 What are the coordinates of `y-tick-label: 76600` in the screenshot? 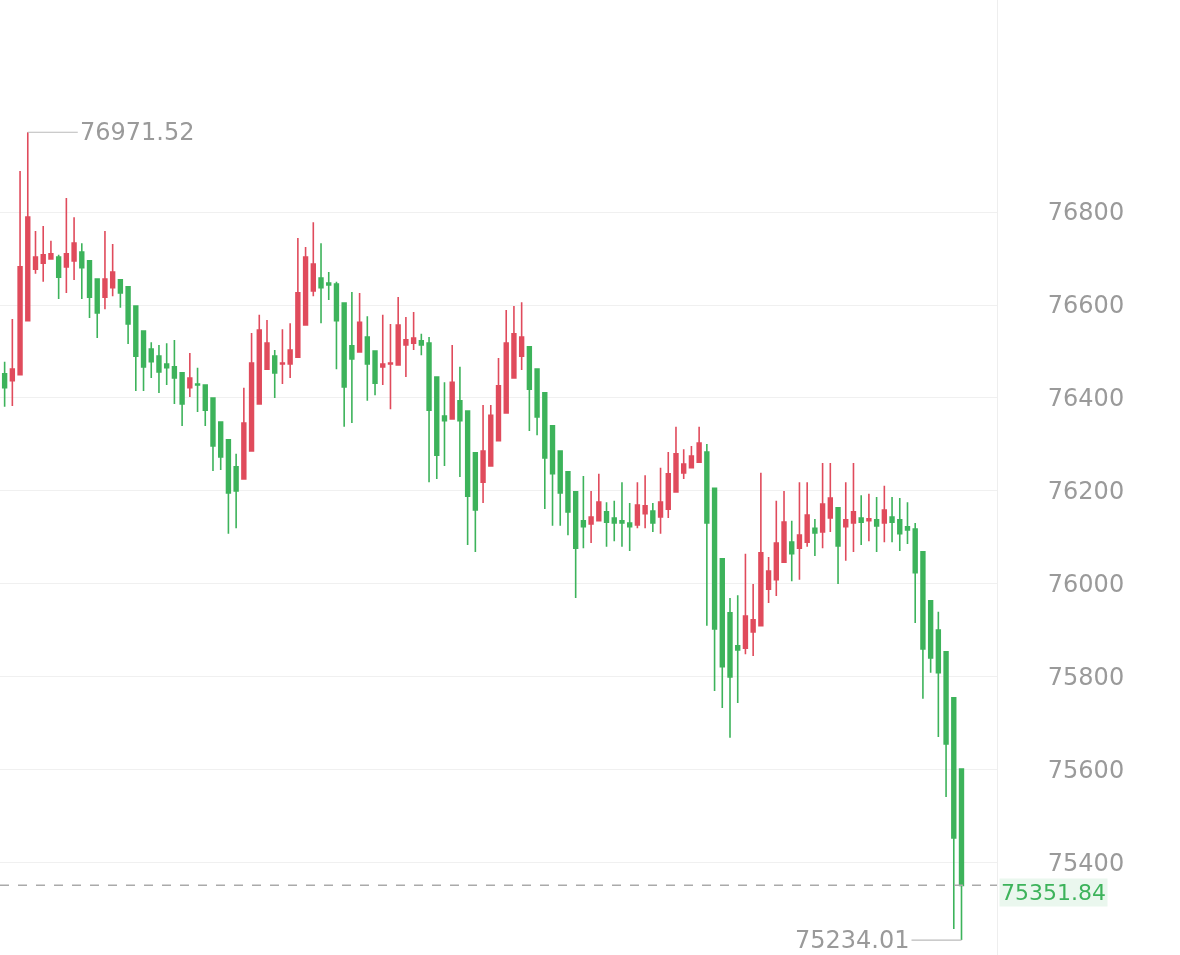 It's located at (1086, 305).